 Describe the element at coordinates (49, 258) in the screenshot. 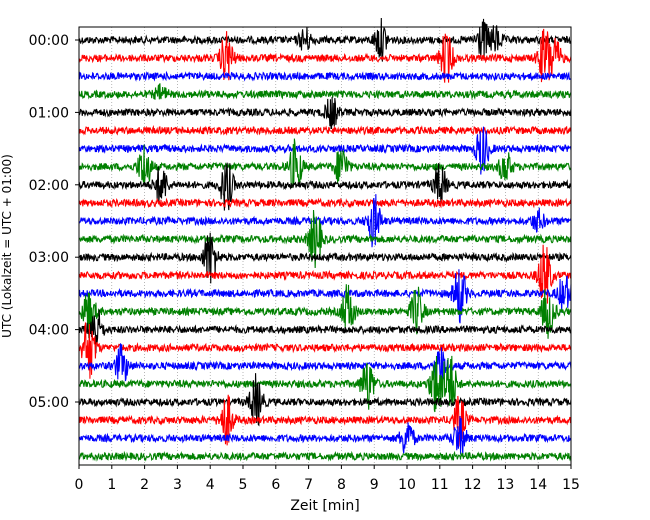

I see `y-tick-label: 03:00` at that location.